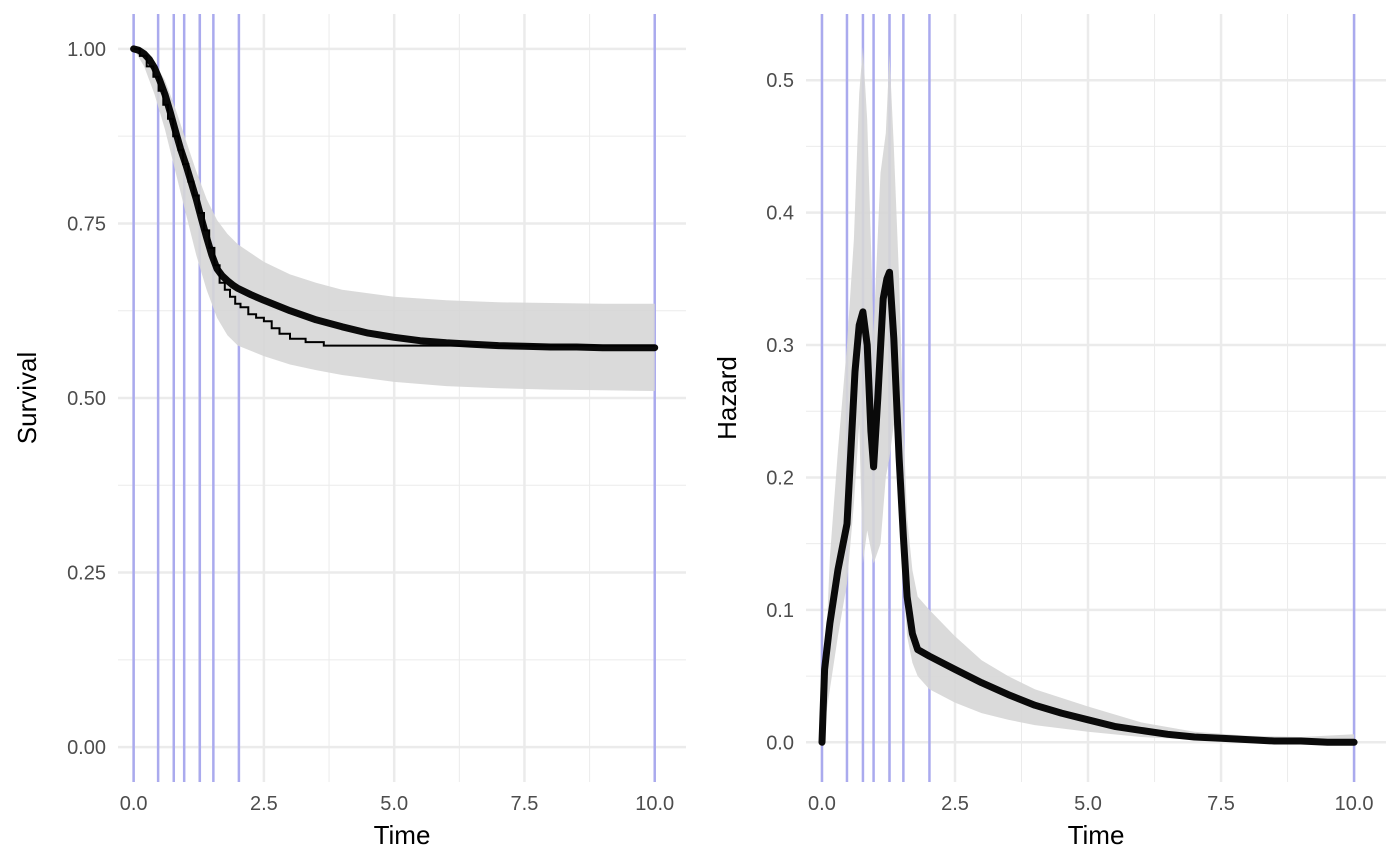  Describe the element at coordinates (86, 399) in the screenshot. I see `y-tick-label: 0.50` at that location.